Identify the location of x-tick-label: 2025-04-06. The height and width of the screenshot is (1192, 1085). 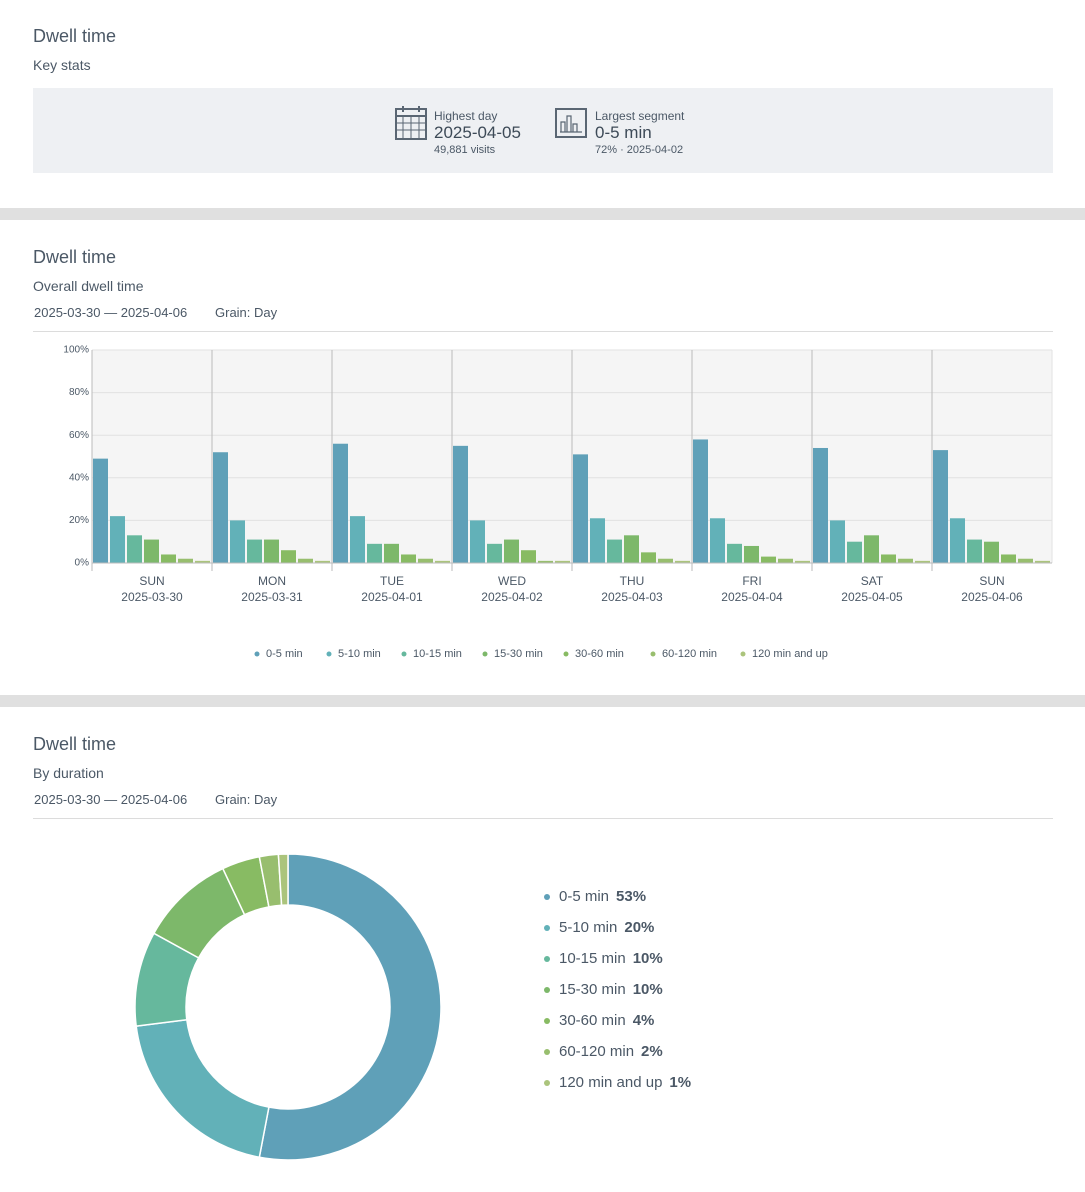
(992, 597).